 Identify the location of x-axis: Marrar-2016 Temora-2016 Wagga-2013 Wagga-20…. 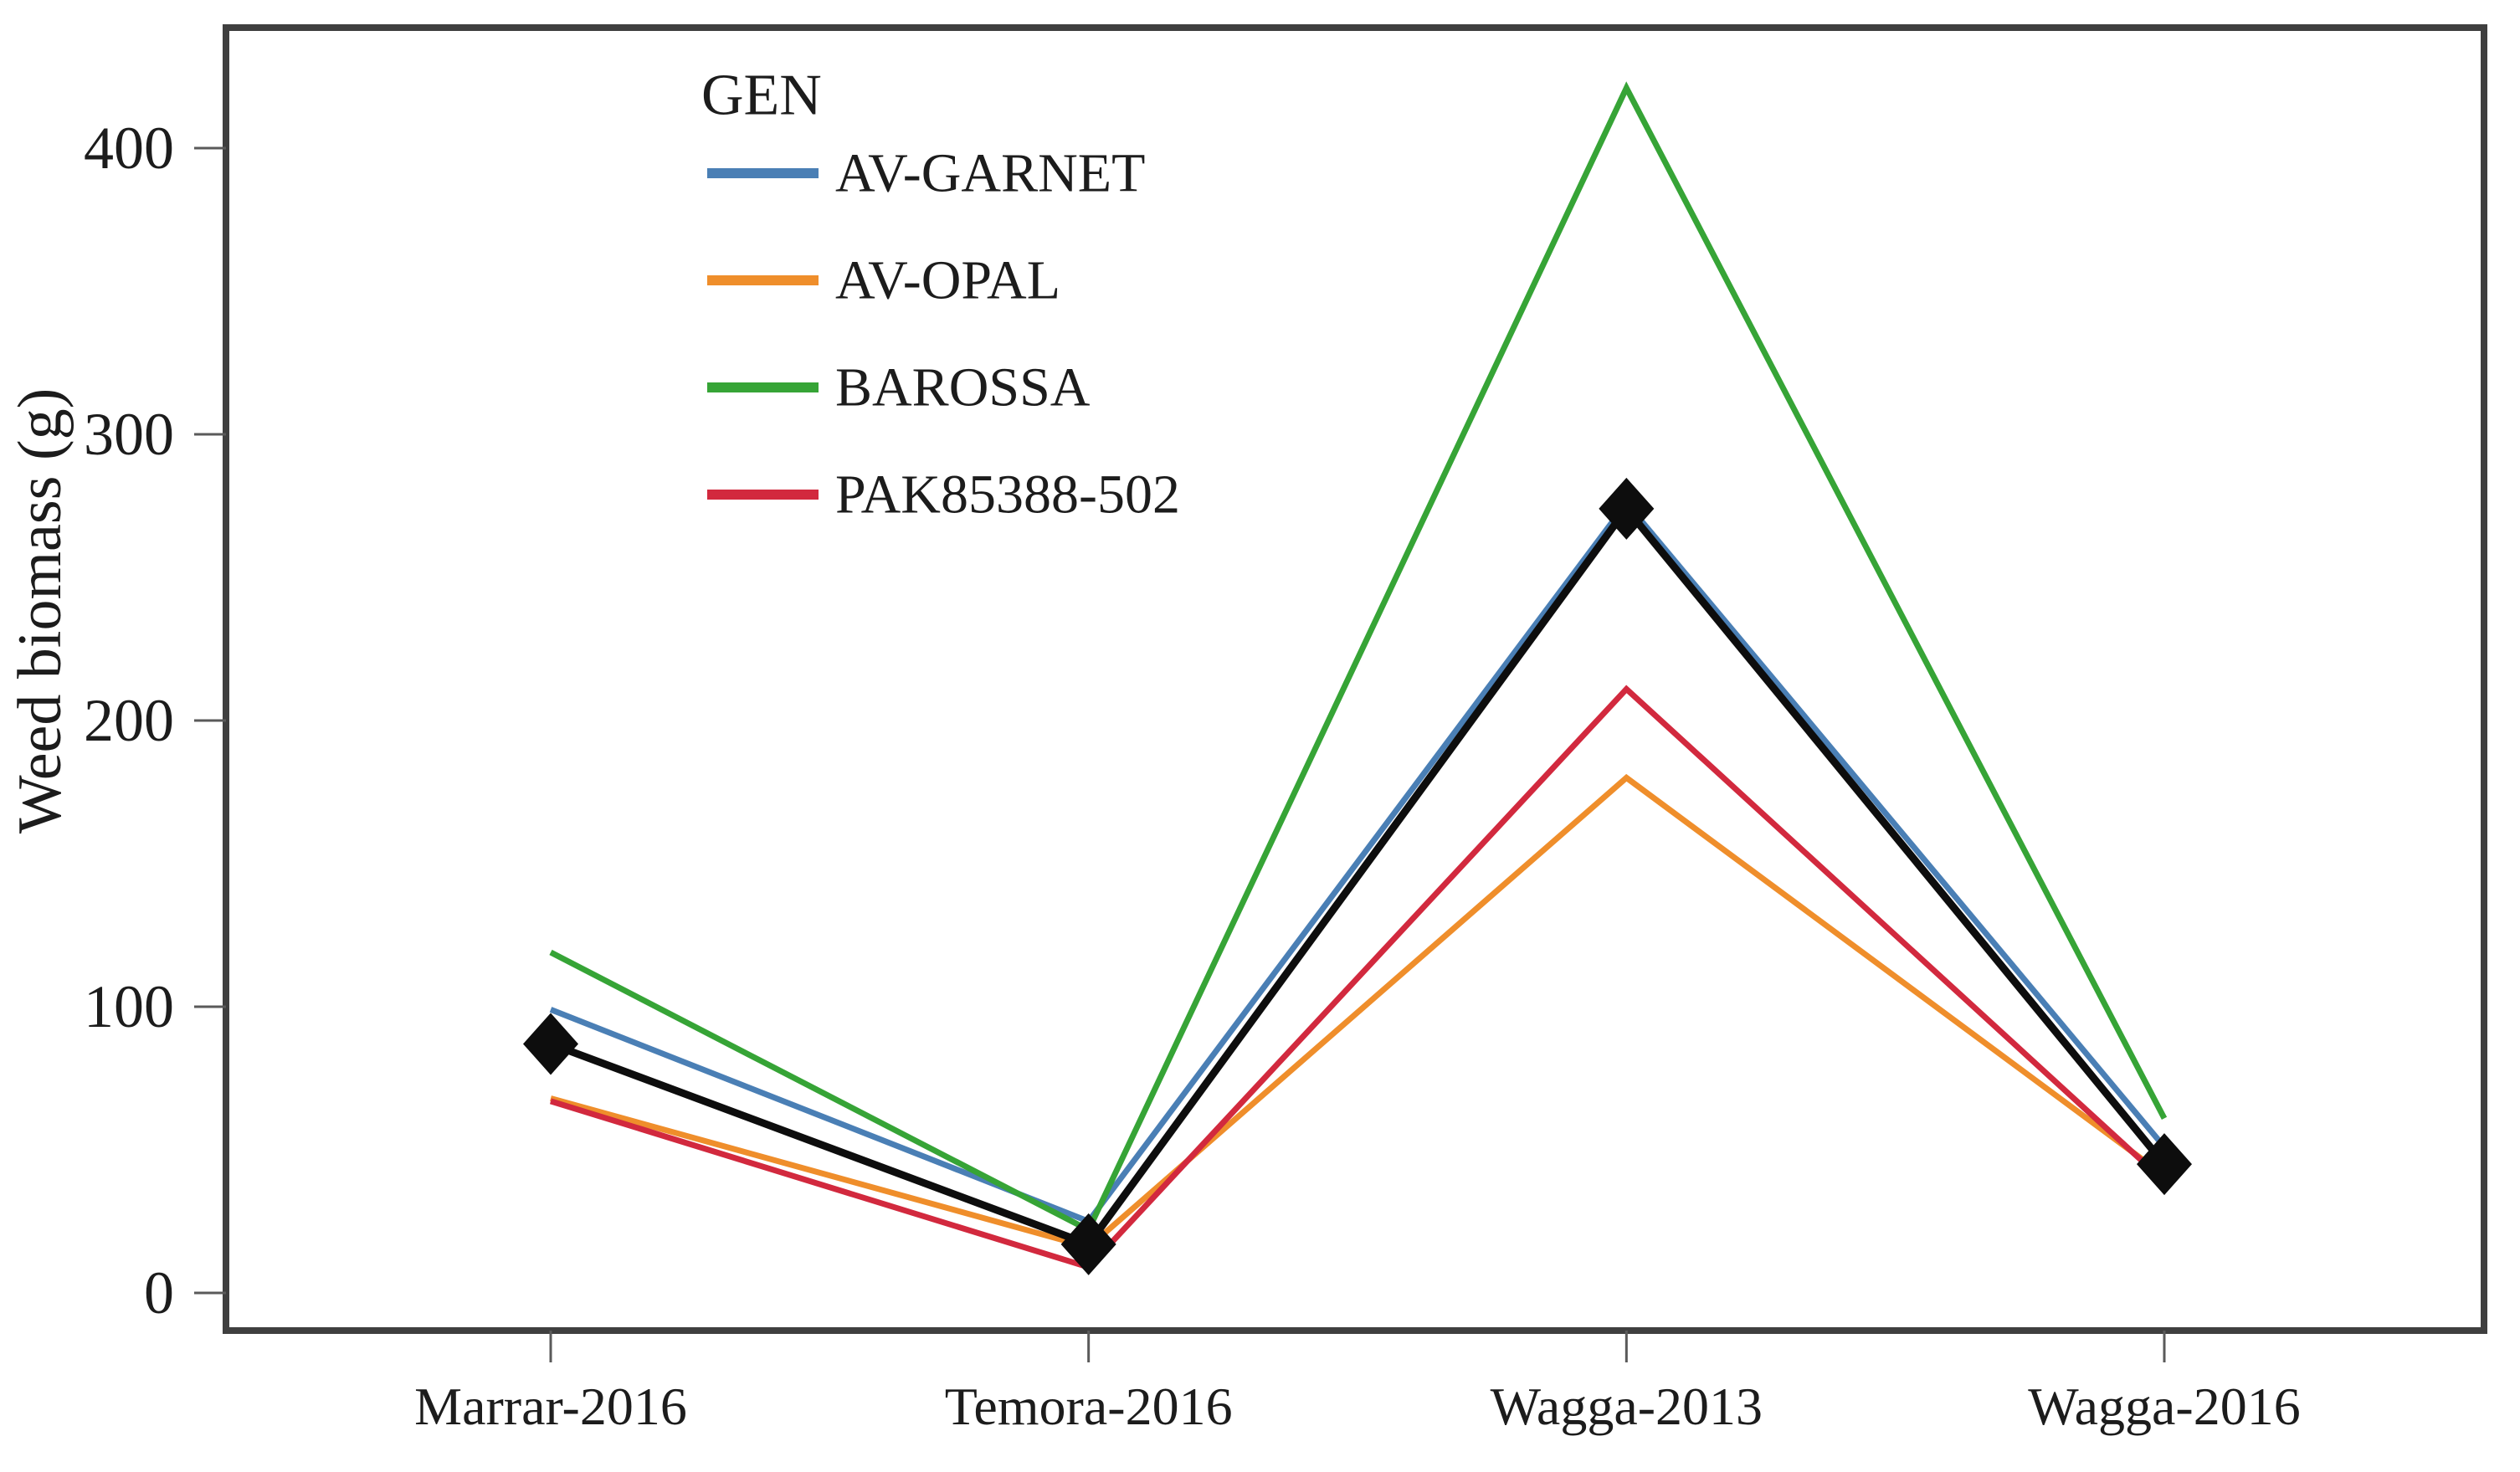
(1357, 1383).